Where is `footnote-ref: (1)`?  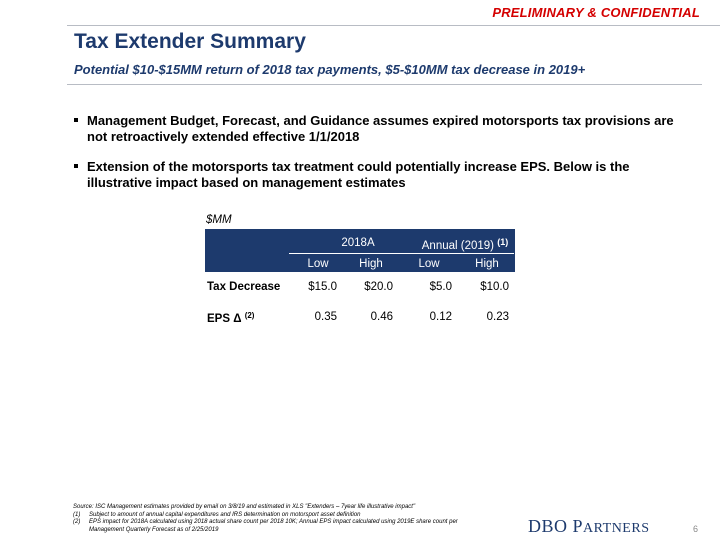
footnote-ref: (1) is located at coordinates (503, 242).